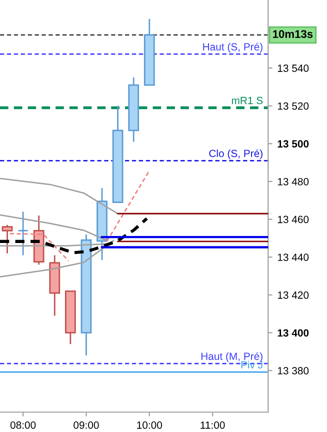 The width and height of the screenshot is (327, 432). Describe the element at coordinates (293, 370) in the screenshot. I see `y-tick-label: 13 380` at that location.